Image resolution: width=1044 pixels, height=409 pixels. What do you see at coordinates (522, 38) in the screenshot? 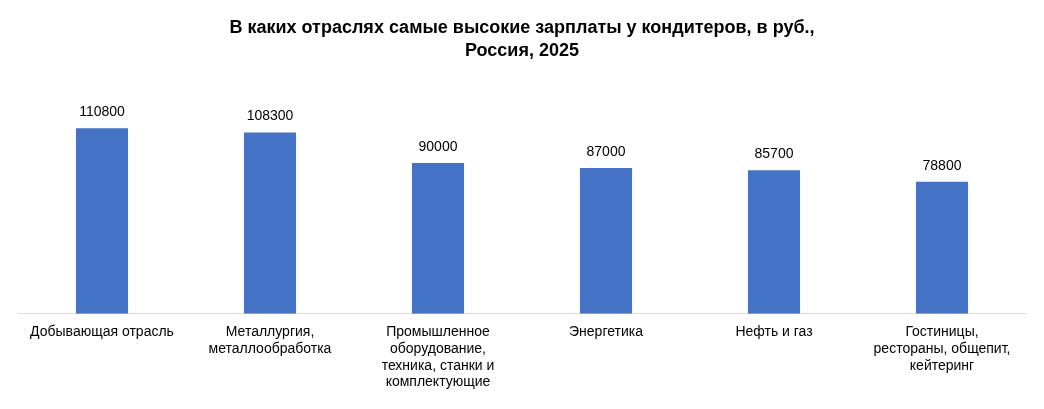
I see `chart-title: В каких отраслях самые высокие зарплаты у кондитеров, в руб., Россия, 2025` at bounding box center [522, 38].